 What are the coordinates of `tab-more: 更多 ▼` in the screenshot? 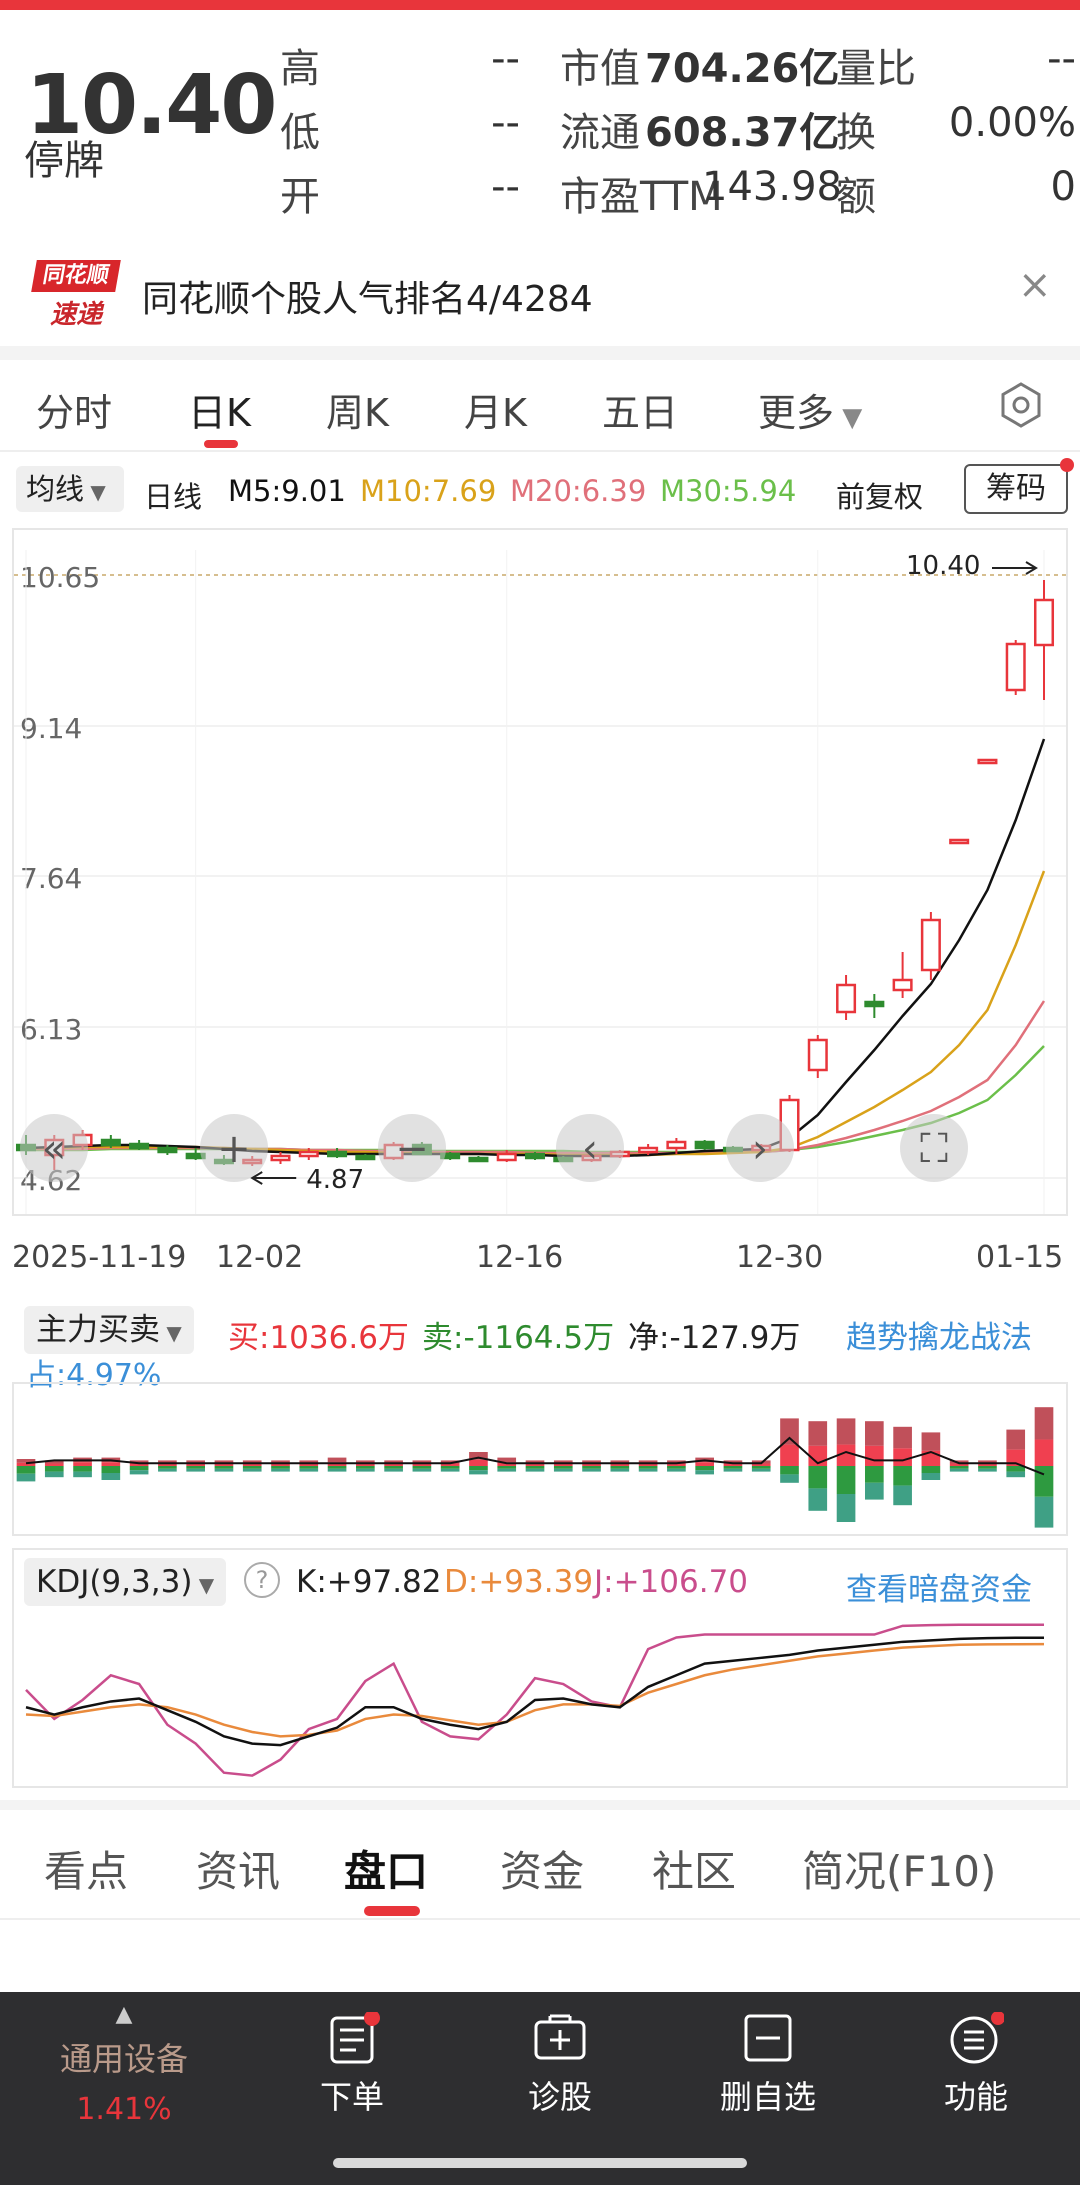 It's located at (810, 413).